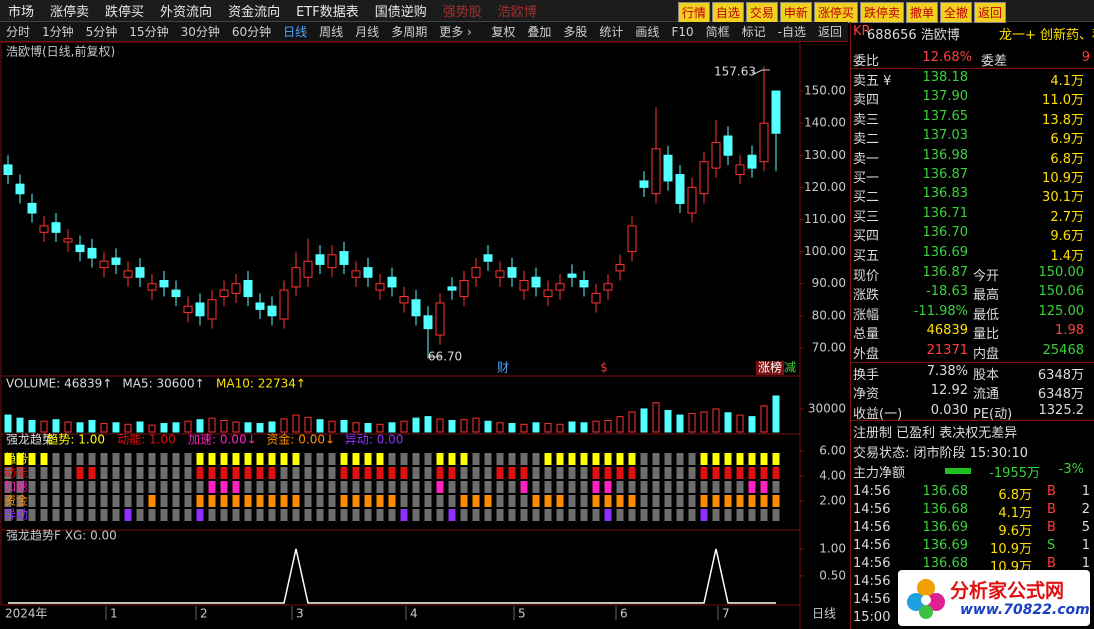 The width and height of the screenshot is (1094, 629). What do you see at coordinates (989, 12) in the screenshot?
I see `quick-button: 返回` at bounding box center [989, 12].